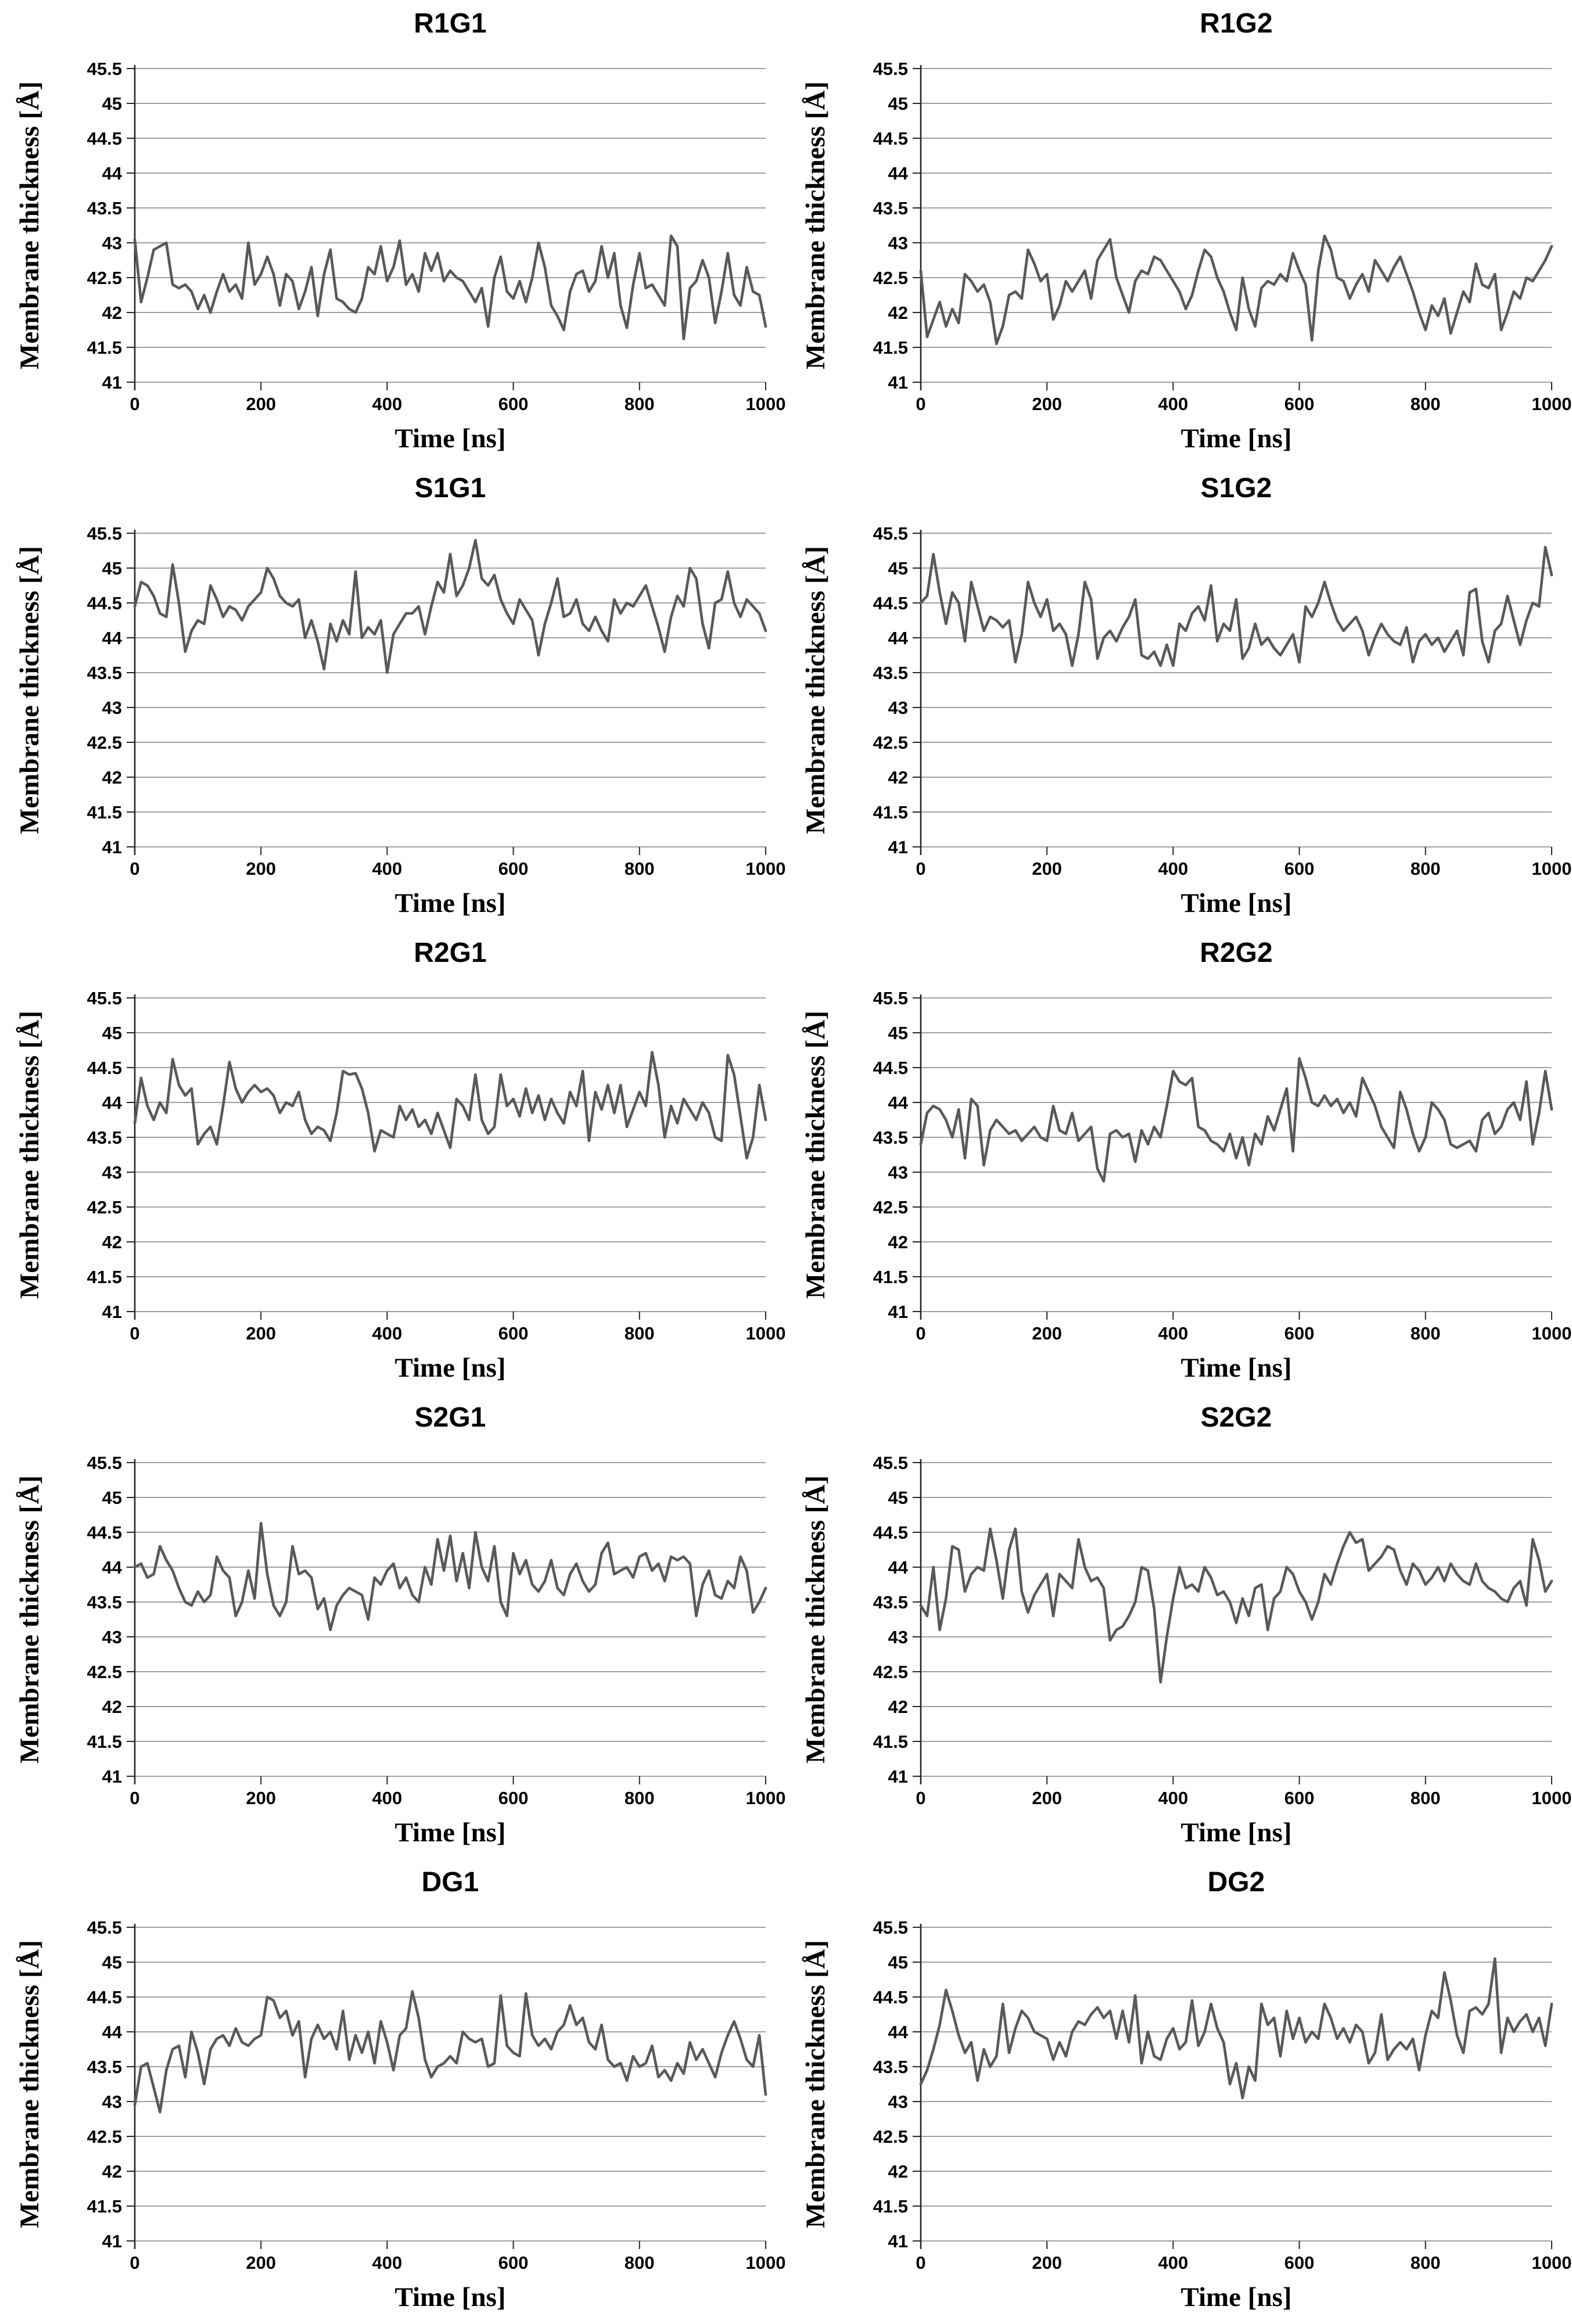 The width and height of the screenshot is (1572, 2324). I want to click on chart-title: R1G1, so click(450, 23).